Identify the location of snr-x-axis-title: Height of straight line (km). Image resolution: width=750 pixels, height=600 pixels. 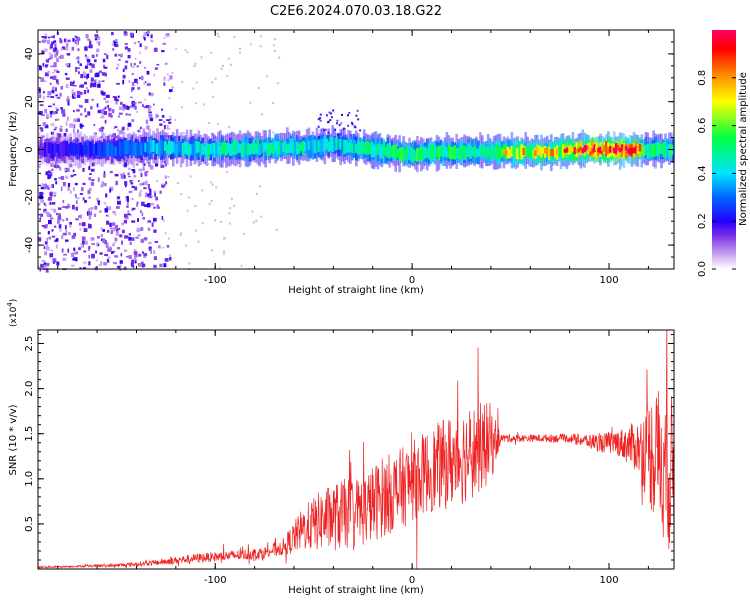
(356, 590).